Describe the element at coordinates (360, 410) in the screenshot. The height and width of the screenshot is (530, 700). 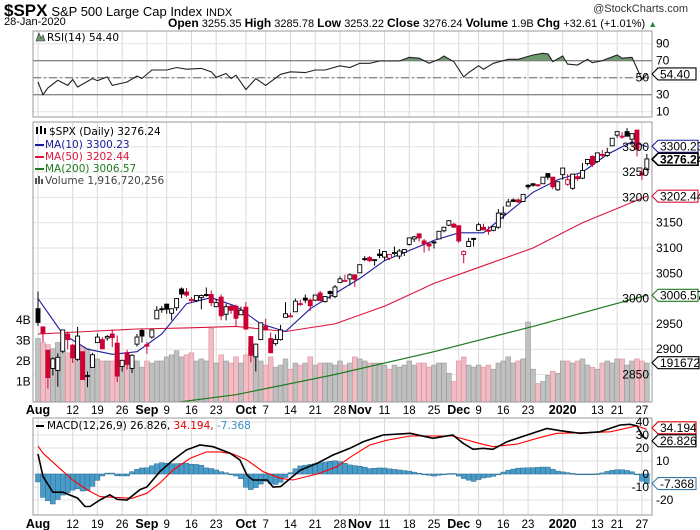
I see `x-tick-label: Nov` at that location.